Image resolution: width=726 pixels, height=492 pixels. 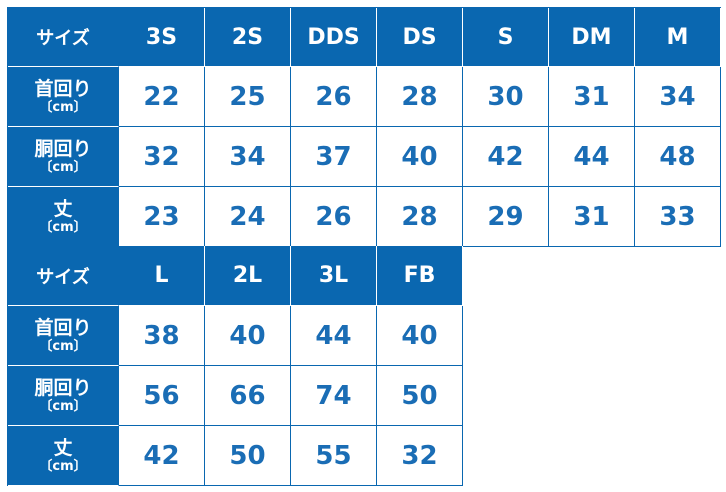 What do you see at coordinates (334, 37) in the screenshot?
I see `size-header-cell: DDS` at bounding box center [334, 37].